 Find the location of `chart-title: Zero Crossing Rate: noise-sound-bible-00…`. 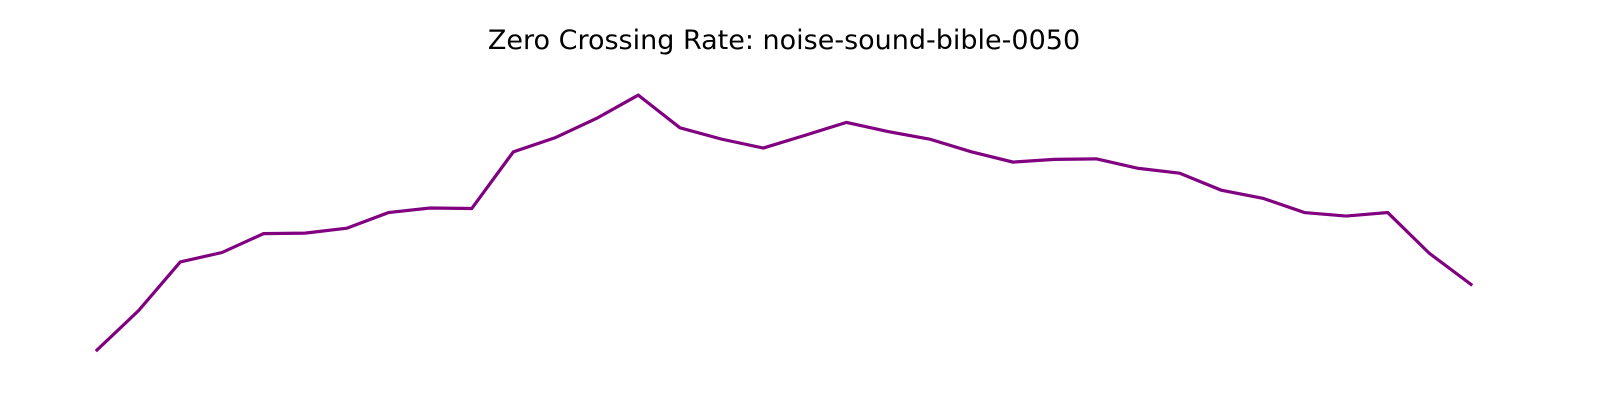

chart-title: Zero Crossing Rate: noise-sound-bible-00… is located at coordinates (784, 40).